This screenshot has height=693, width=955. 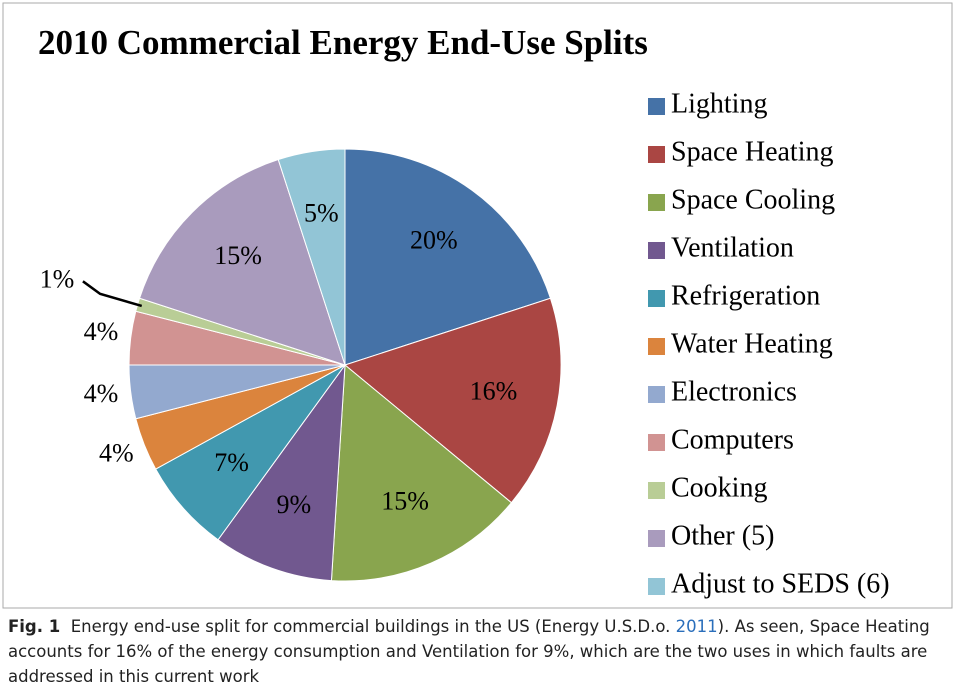 What do you see at coordinates (434, 240) in the screenshot?
I see `data-label: 20%` at bounding box center [434, 240].